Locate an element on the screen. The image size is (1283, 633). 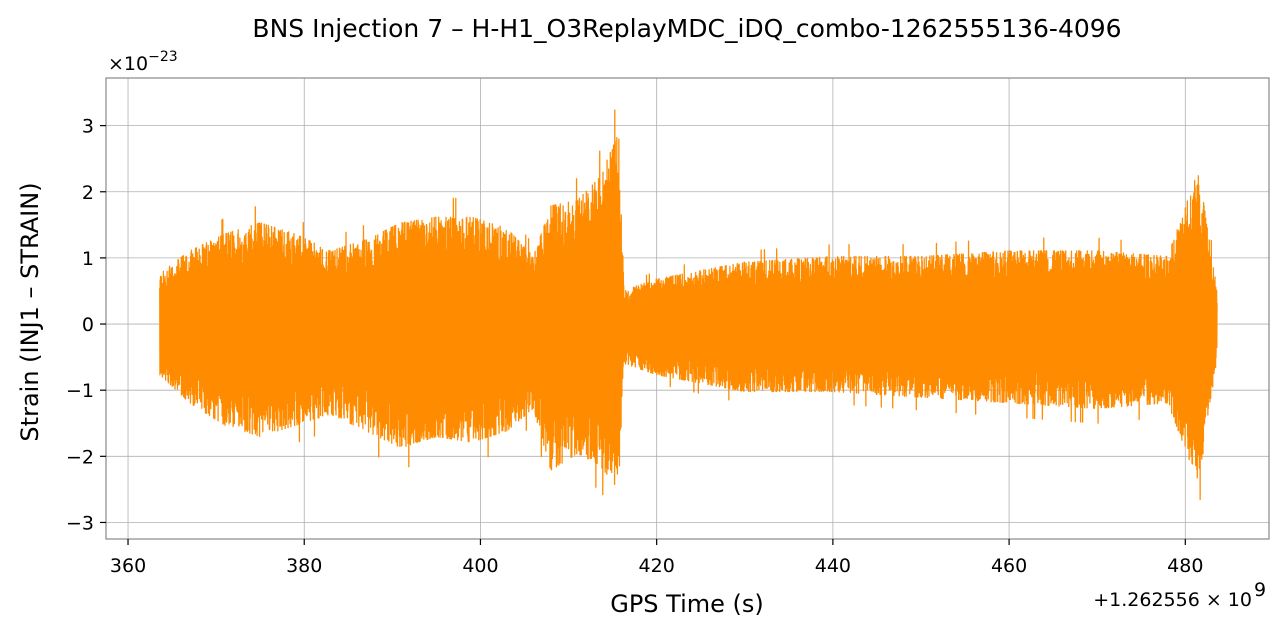
x-tick-label: 360 is located at coordinates (128, 566).